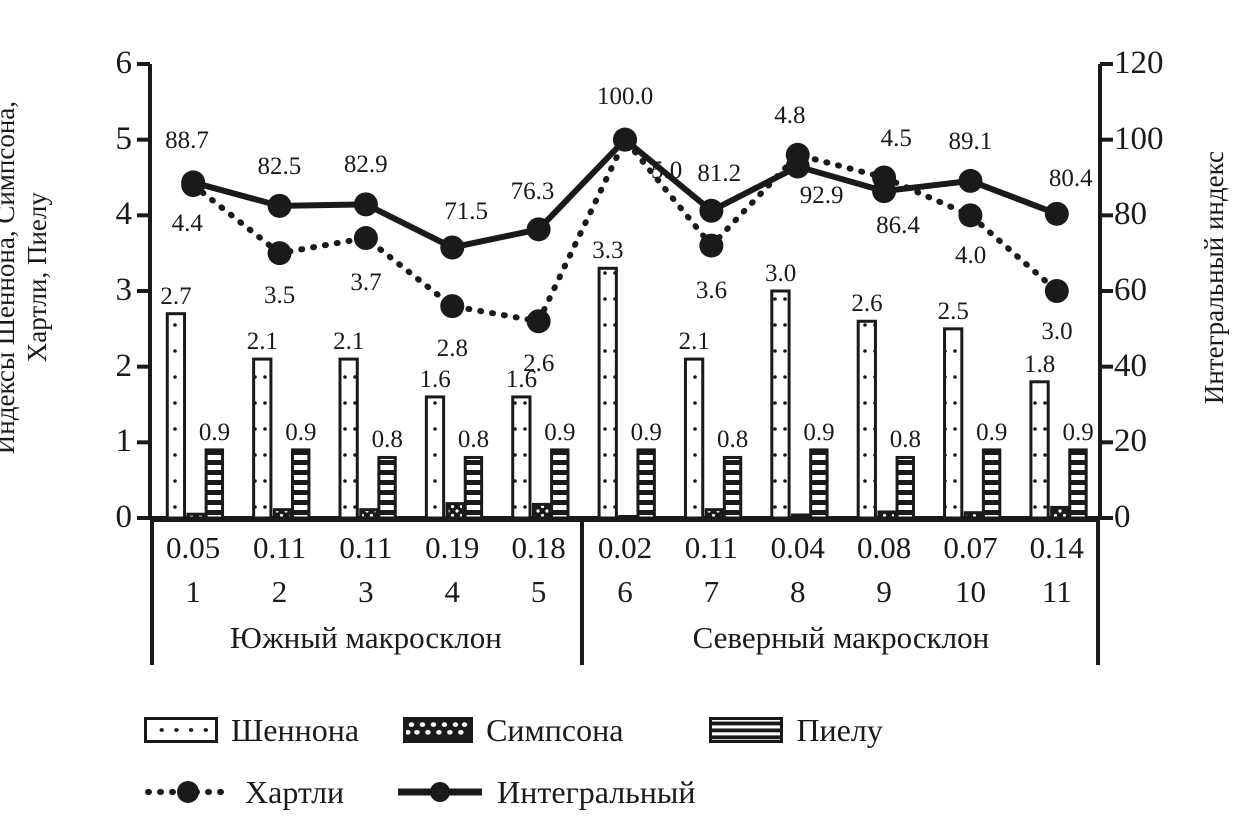 This screenshot has width=1239, height=825. I want to click on bar-Шеннона-9, so click(866, 419).